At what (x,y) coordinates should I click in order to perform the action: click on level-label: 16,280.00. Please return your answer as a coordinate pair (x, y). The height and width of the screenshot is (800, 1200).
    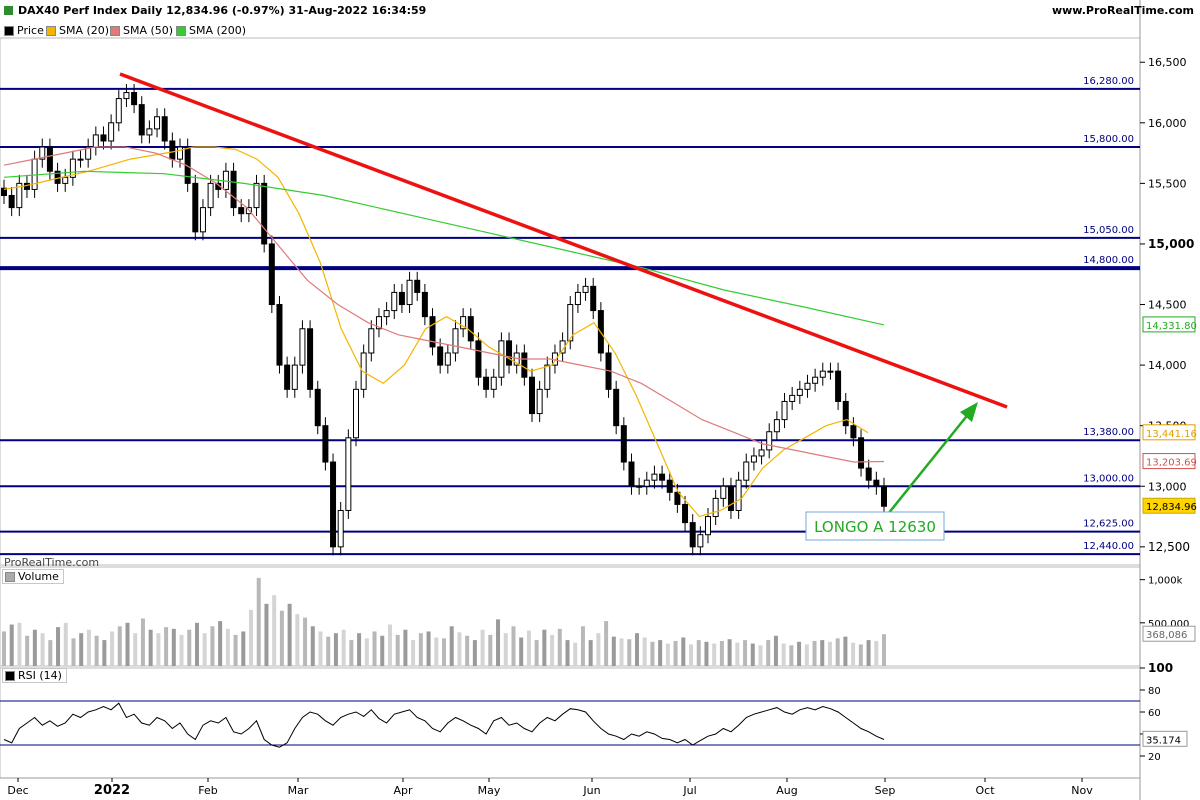
    Looking at the image, I should click on (1108, 81).